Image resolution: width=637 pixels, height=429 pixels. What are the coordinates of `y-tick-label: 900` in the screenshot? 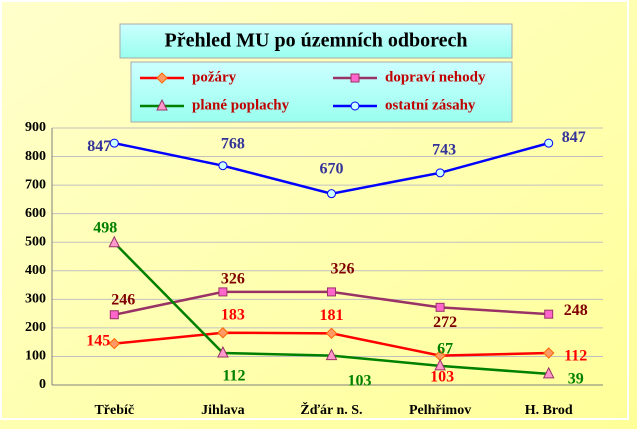 It's located at (35, 127).